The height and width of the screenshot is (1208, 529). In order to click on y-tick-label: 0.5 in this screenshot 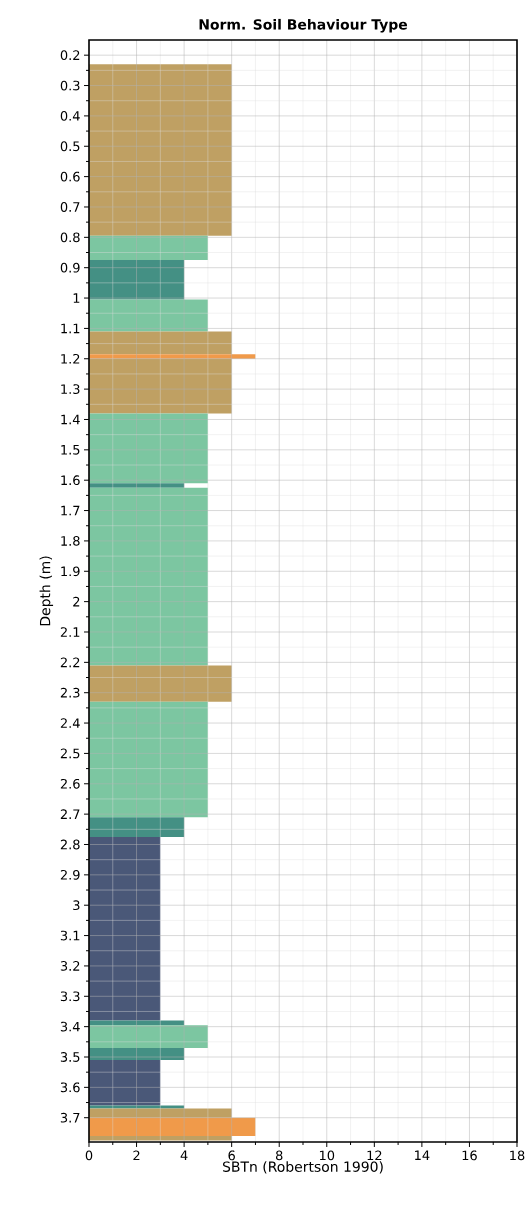, I will do `click(70, 146)`.